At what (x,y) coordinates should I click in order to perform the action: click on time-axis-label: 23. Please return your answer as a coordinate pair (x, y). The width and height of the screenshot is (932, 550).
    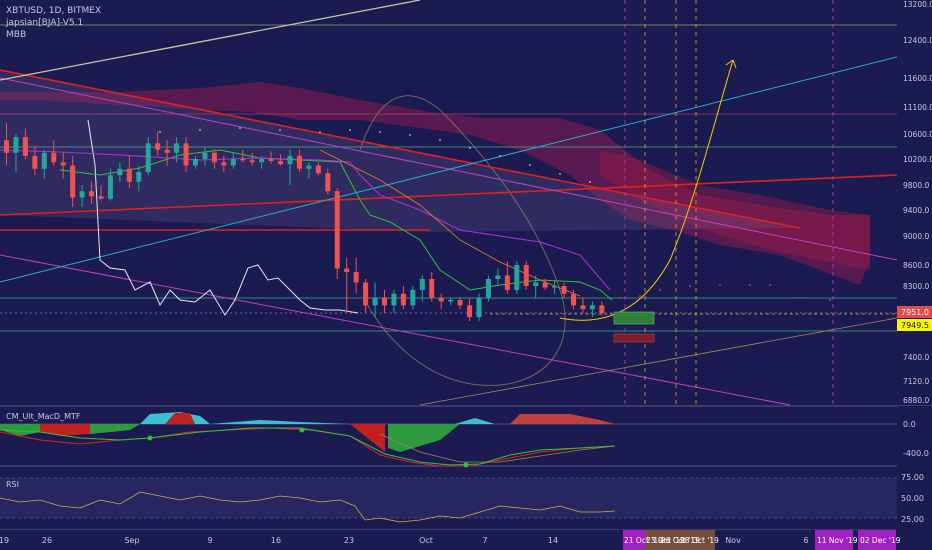
    Looking at the image, I should click on (349, 540).